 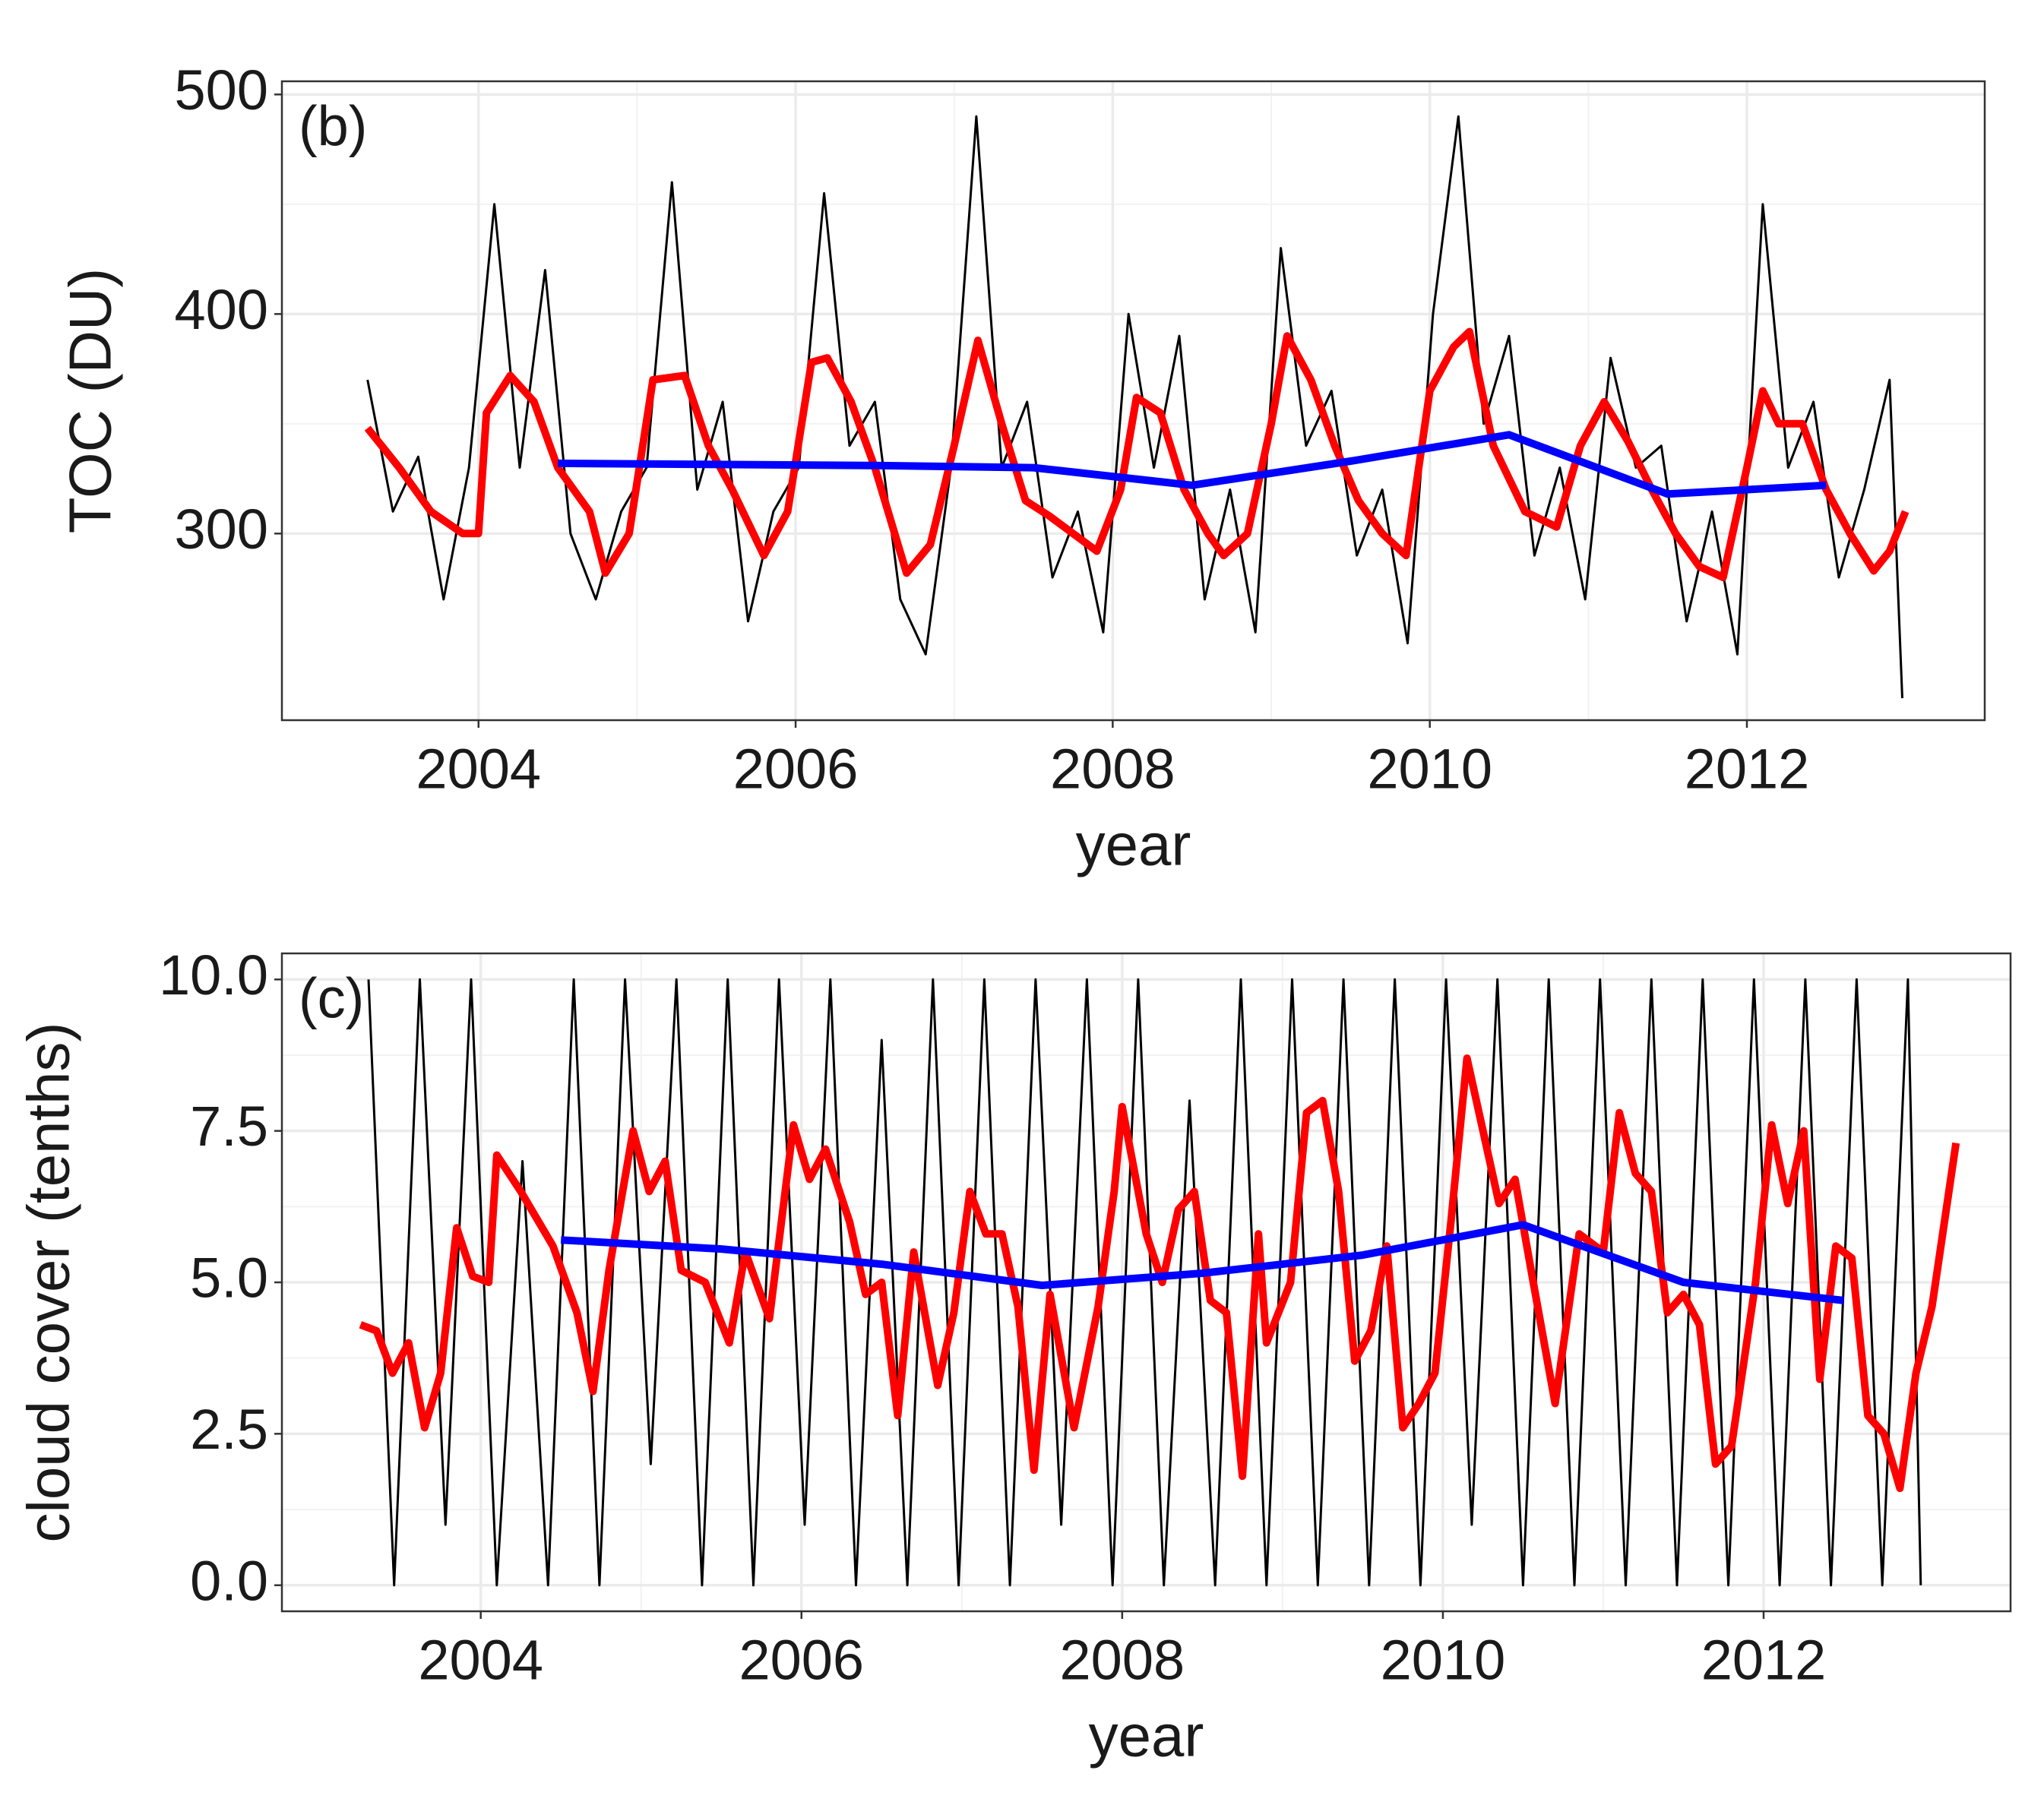 I want to click on y-tick-label: 2.5, so click(x=229, y=1429).